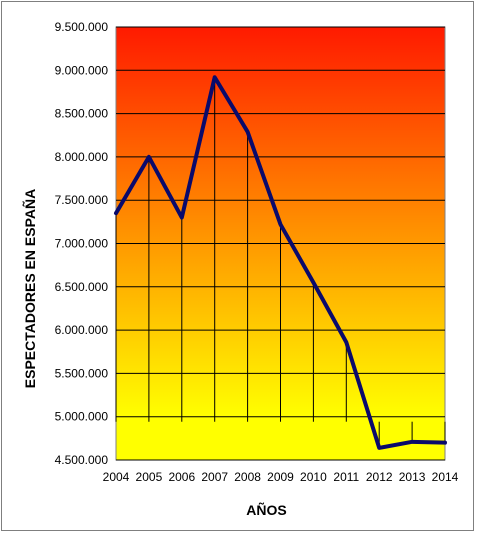 The height and width of the screenshot is (534, 477). Describe the element at coordinates (445, 477) in the screenshot. I see `x-tick-label: 2014` at that location.